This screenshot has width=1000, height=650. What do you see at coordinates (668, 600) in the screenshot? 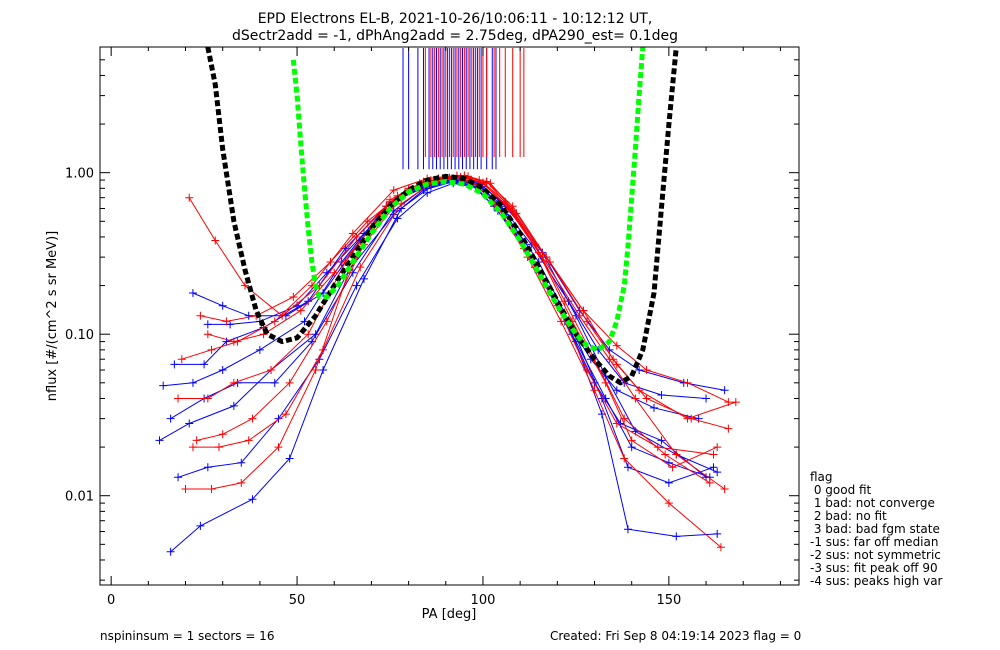
I see `x-tick-label: 150` at bounding box center [668, 600].